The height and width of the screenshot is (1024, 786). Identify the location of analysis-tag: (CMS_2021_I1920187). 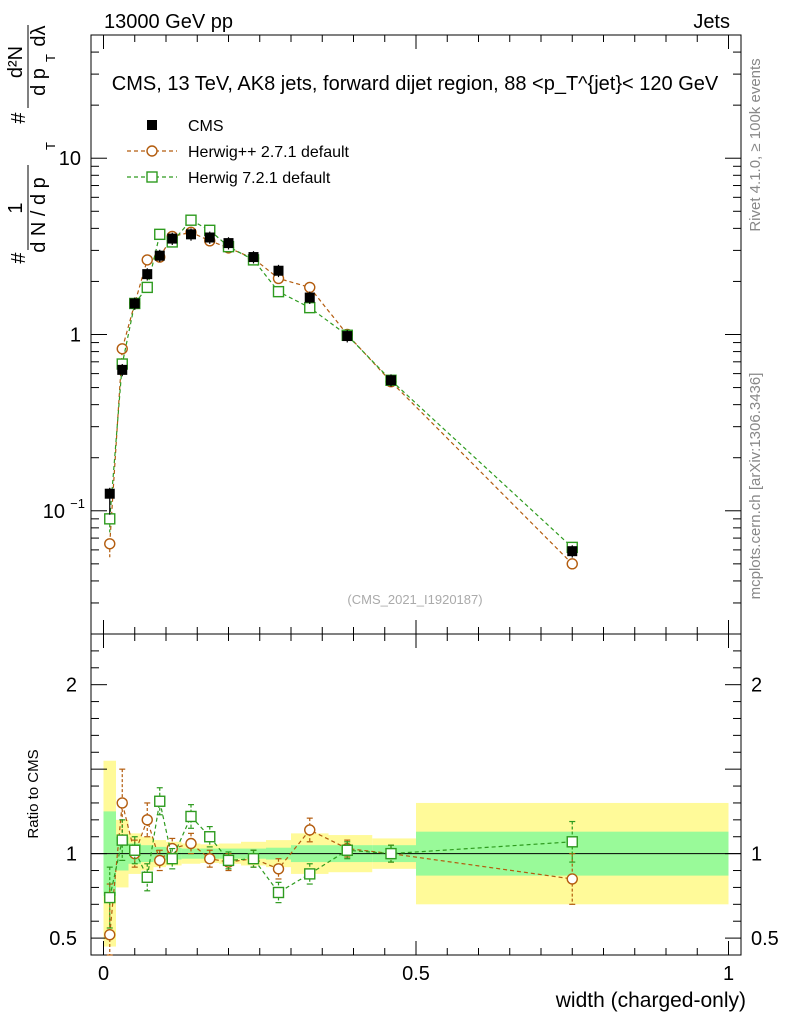
(414, 599).